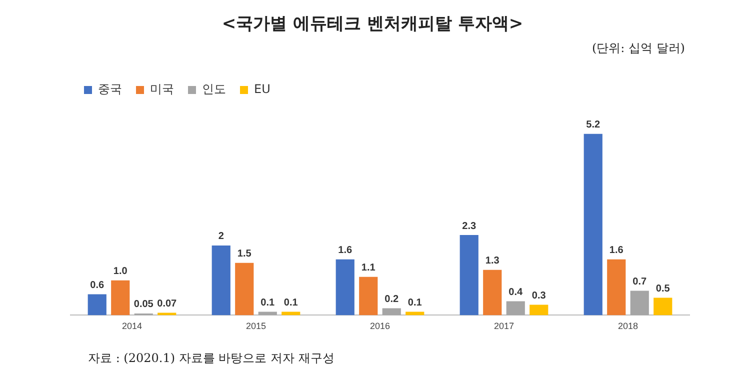 Image resolution: width=745 pixels, height=385 pixels. I want to click on data-label: 2.3, so click(469, 226).